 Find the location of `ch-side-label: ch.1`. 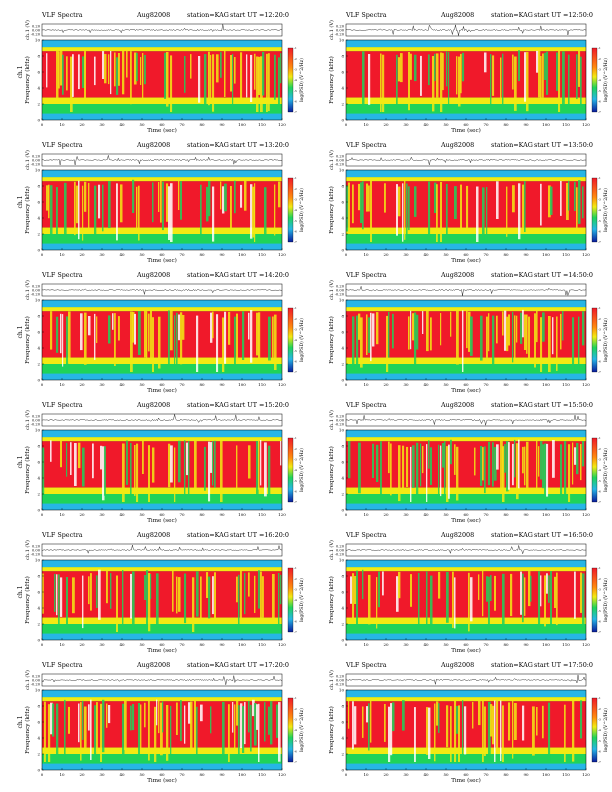

ch-side-label: ch.1 is located at coordinates (20, 722).